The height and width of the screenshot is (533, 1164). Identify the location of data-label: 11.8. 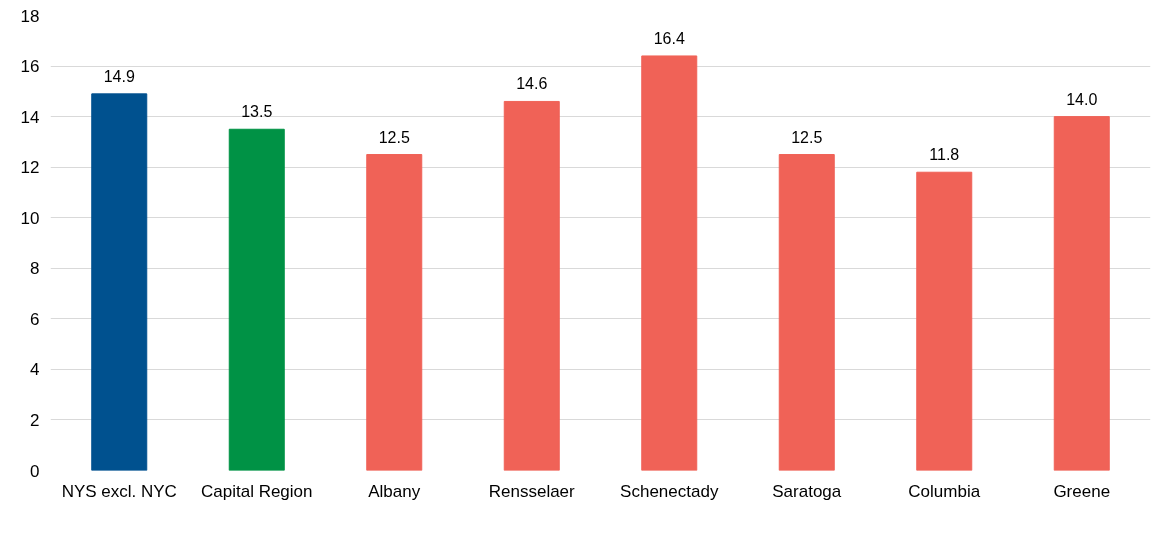
(944, 155).